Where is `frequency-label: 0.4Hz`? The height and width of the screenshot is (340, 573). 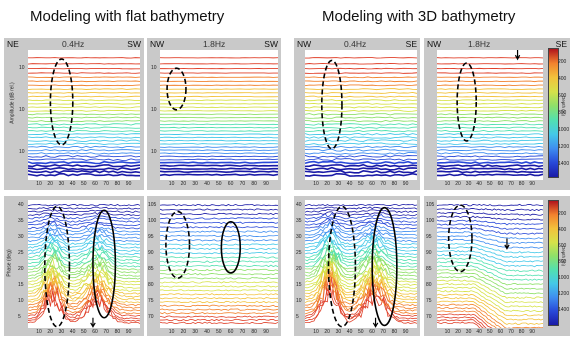
frequency-label: 0.4Hz is located at coordinates (73, 44).